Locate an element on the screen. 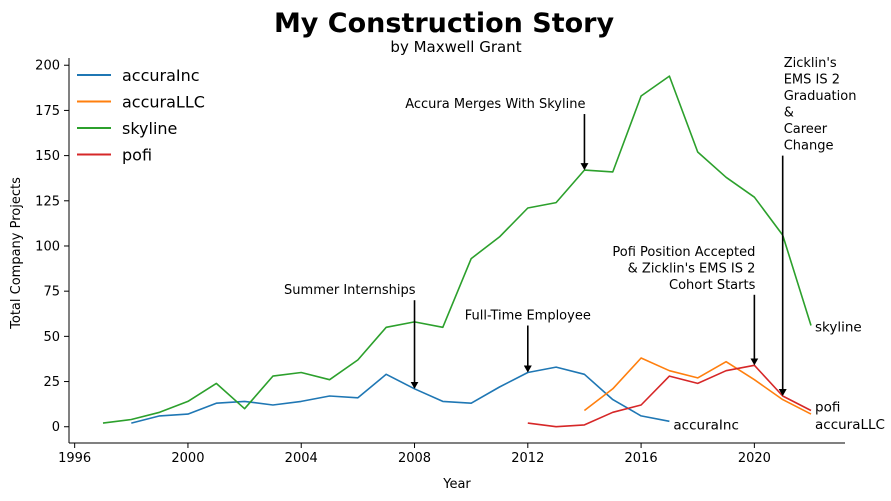 The image size is (891, 501). annotation-text: EMS IS 2 is located at coordinates (812, 80).